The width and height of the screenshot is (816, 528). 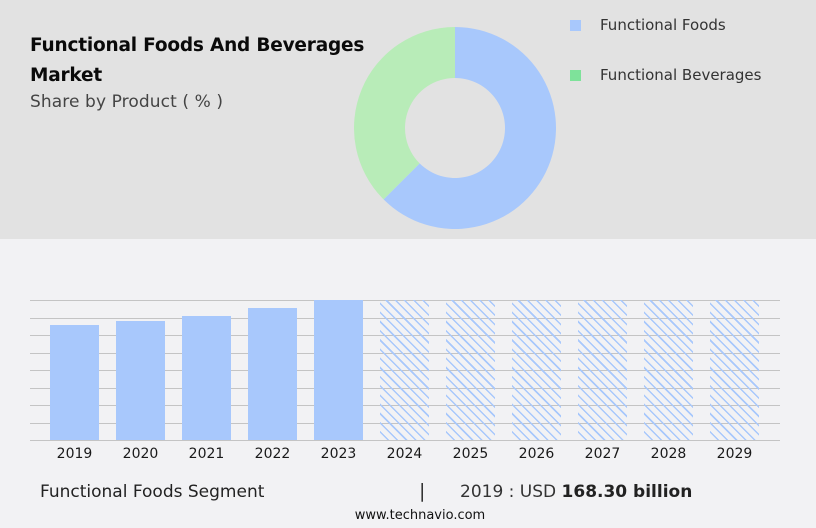 I want to click on legend-item-functional-foods: Functional Foods, so click(x=648, y=25).